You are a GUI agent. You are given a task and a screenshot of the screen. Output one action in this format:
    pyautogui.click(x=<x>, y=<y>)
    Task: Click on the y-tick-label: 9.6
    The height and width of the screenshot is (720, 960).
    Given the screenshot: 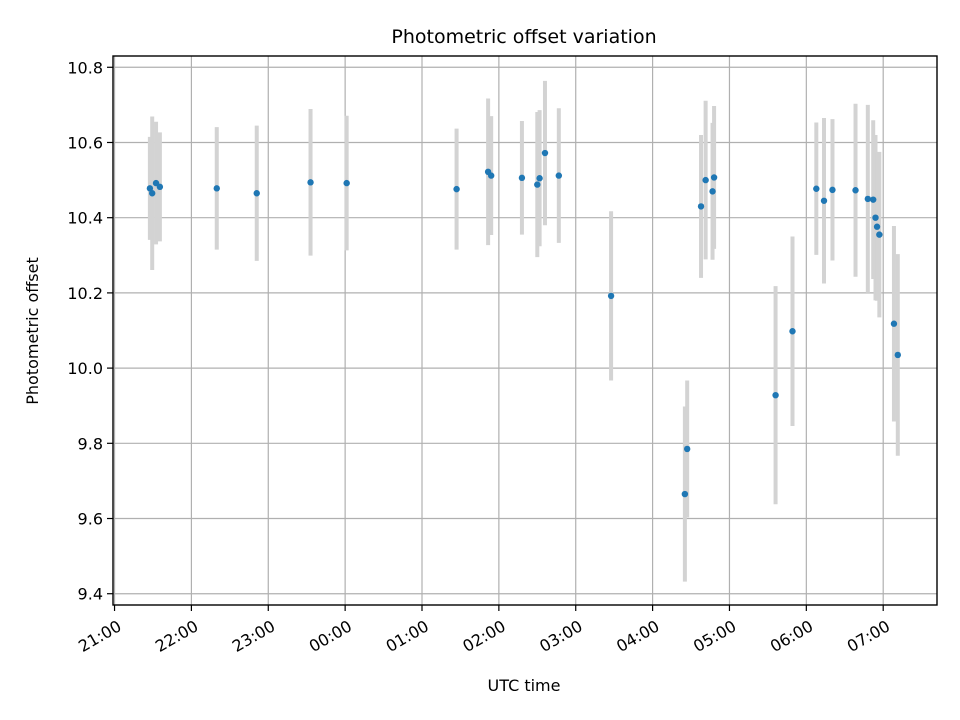 What is the action you would take?
    pyautogui.click(x=90, y=519)
    